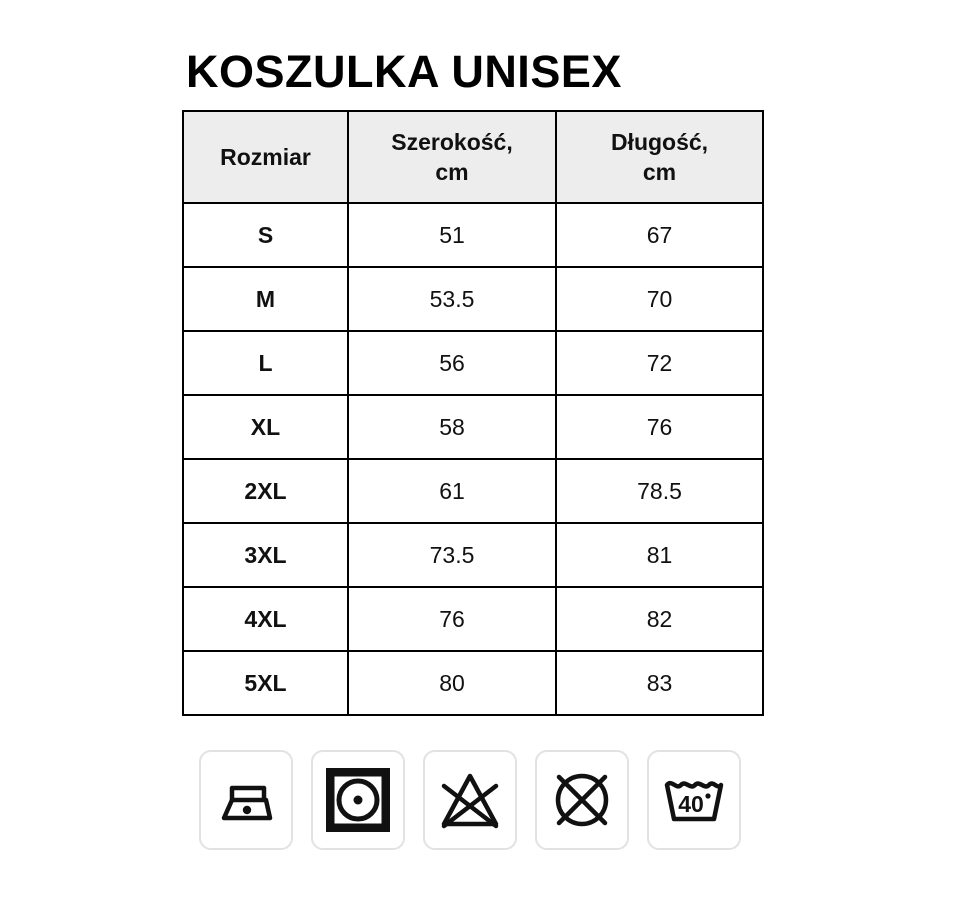 The image size is (960, 899). Describe the element at coordinates (659, 619) in the screenshot. I see `cell-length: 82` at that location.